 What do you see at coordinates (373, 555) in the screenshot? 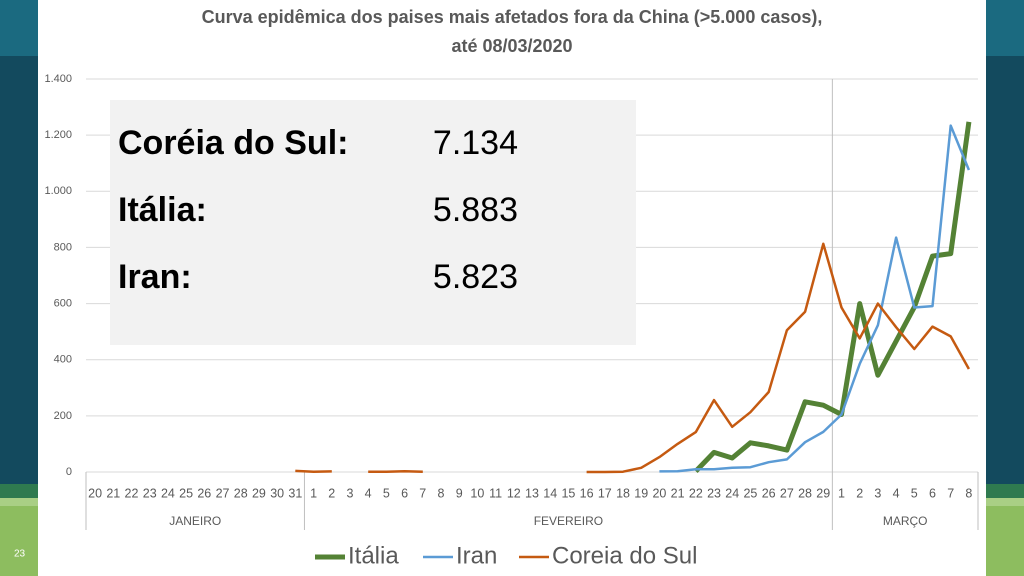
I see `legend-label: Itália` at bounding box center [373, 555].